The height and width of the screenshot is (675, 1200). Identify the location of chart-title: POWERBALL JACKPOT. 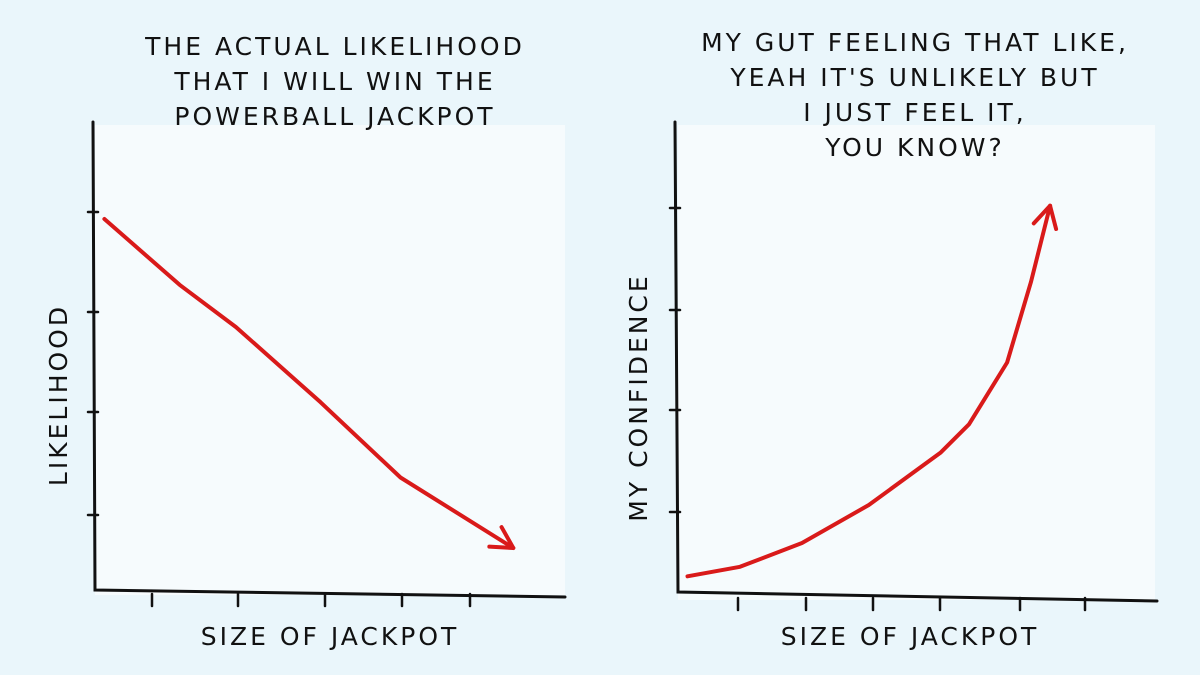
(334, 116).